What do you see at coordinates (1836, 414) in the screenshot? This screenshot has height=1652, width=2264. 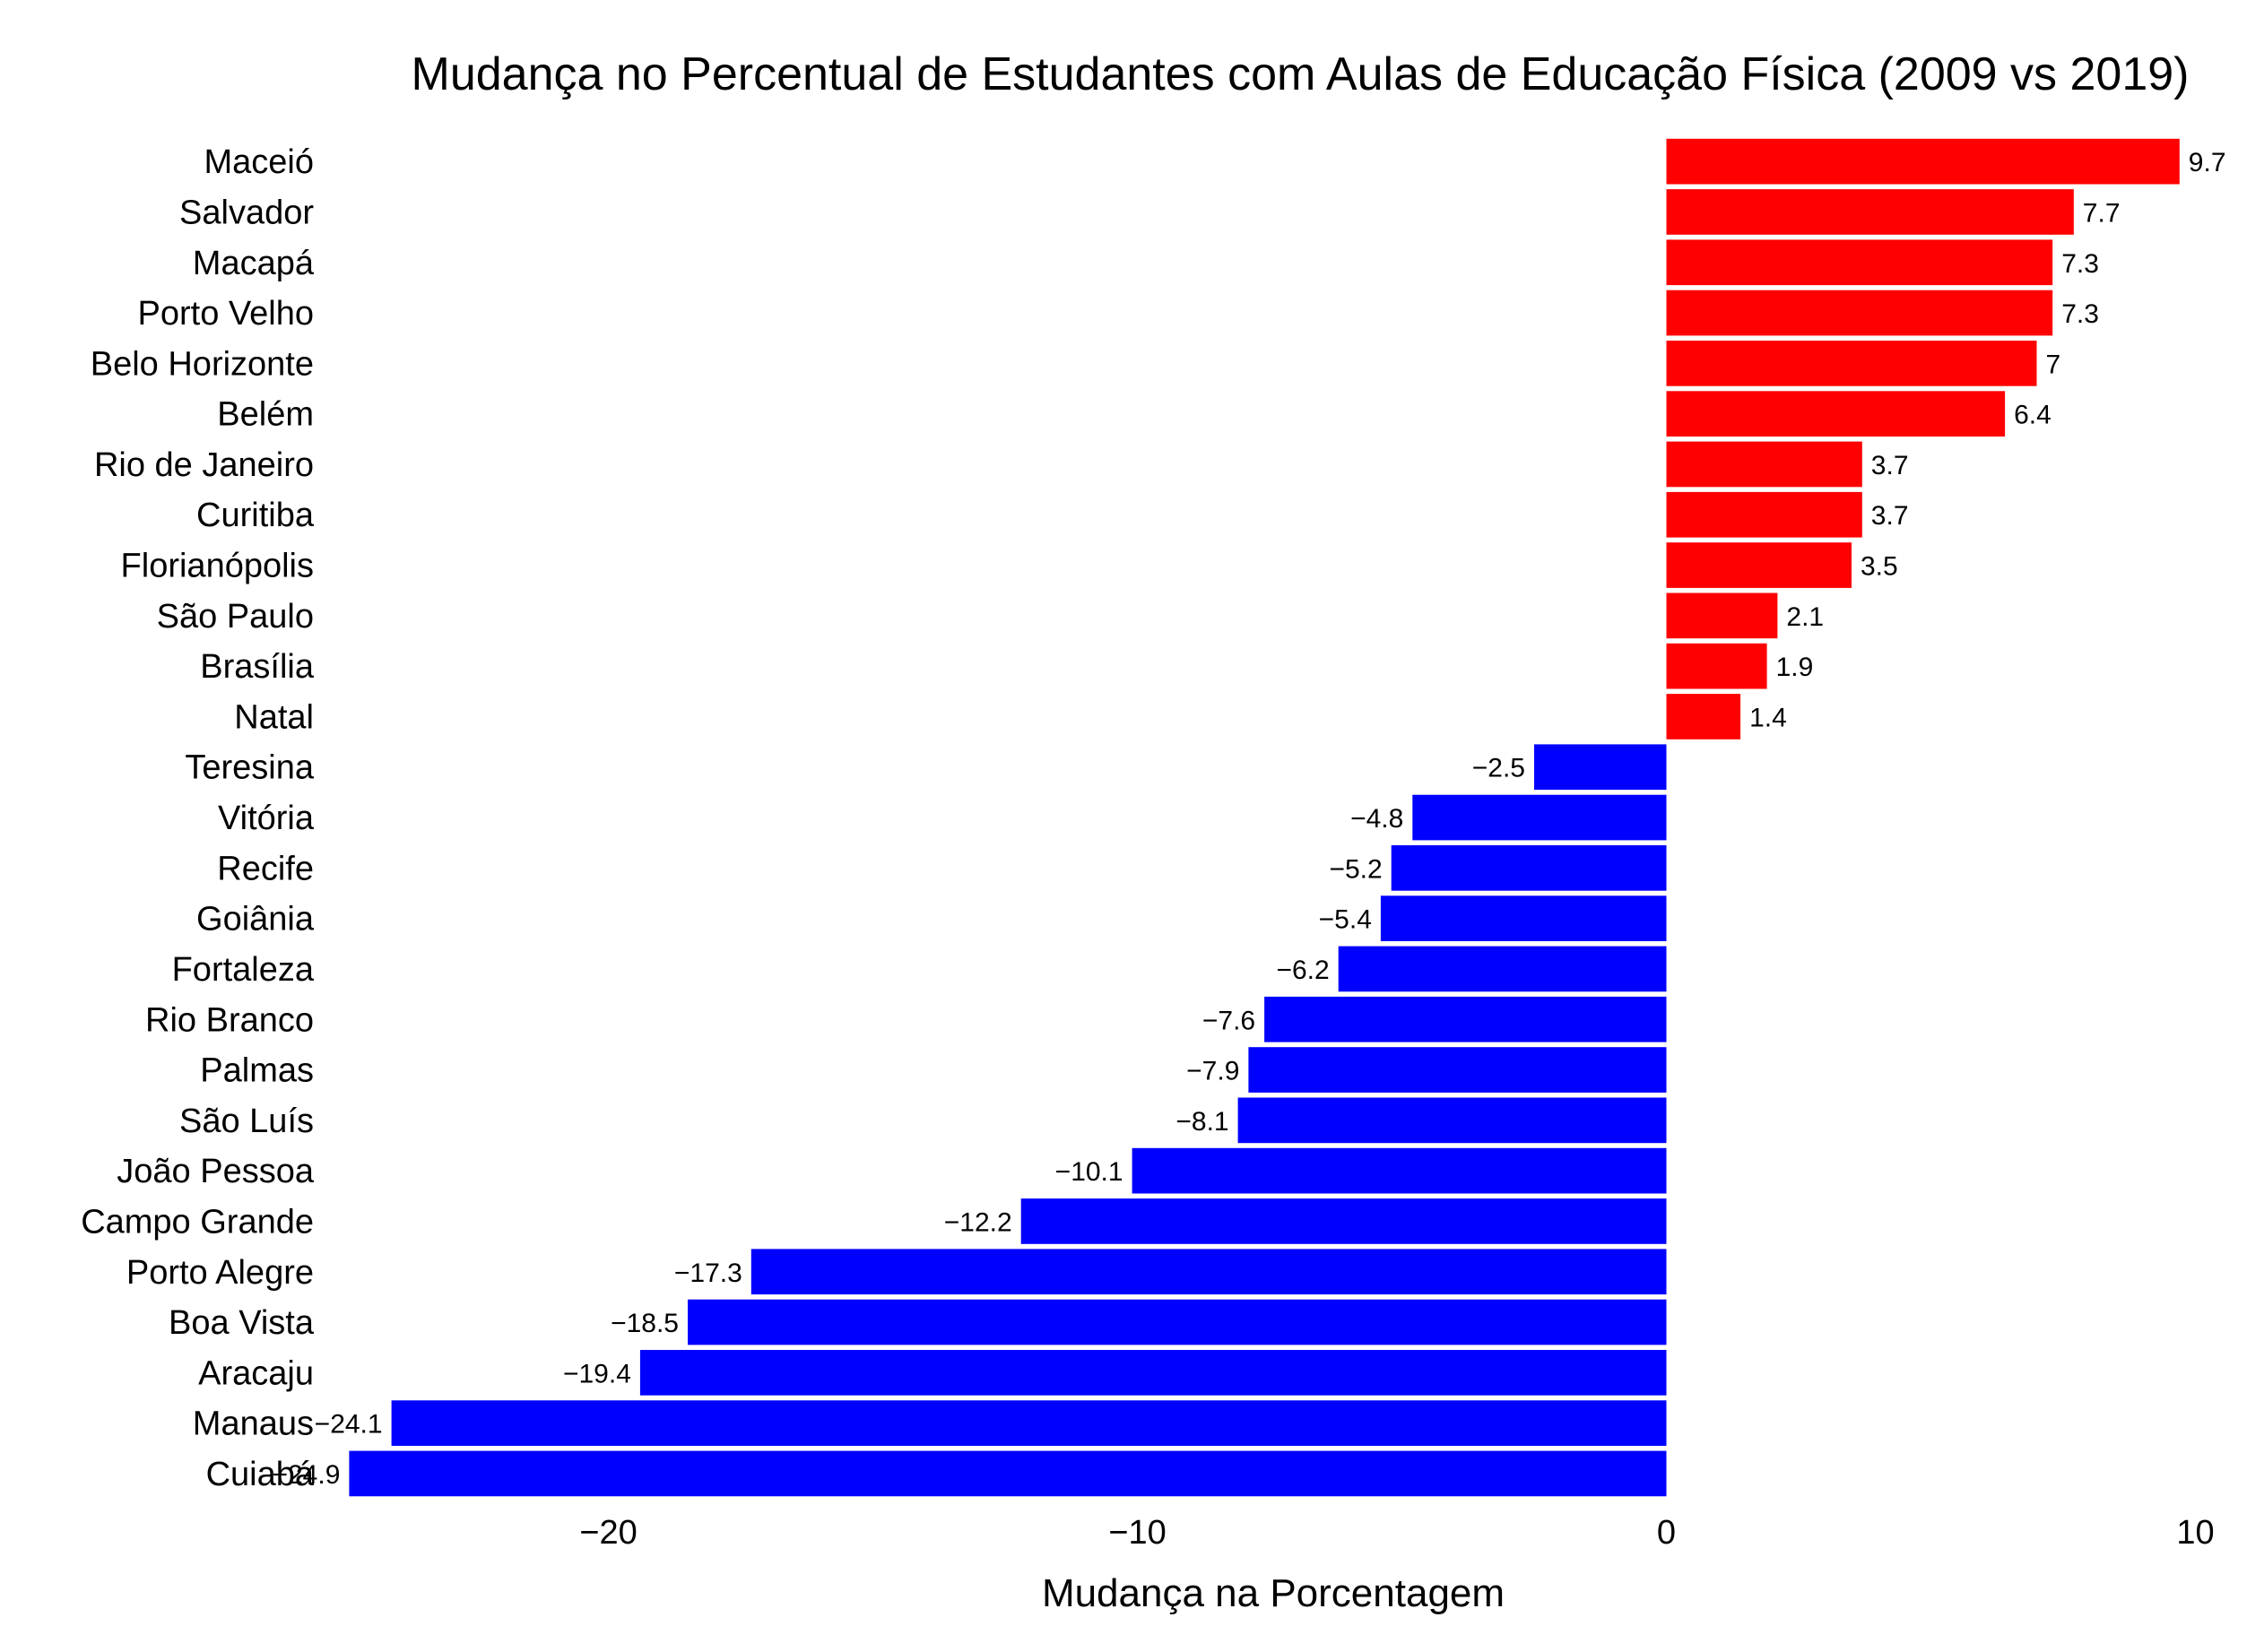 I see `bar-belem` at bounding box center [1836, 414].